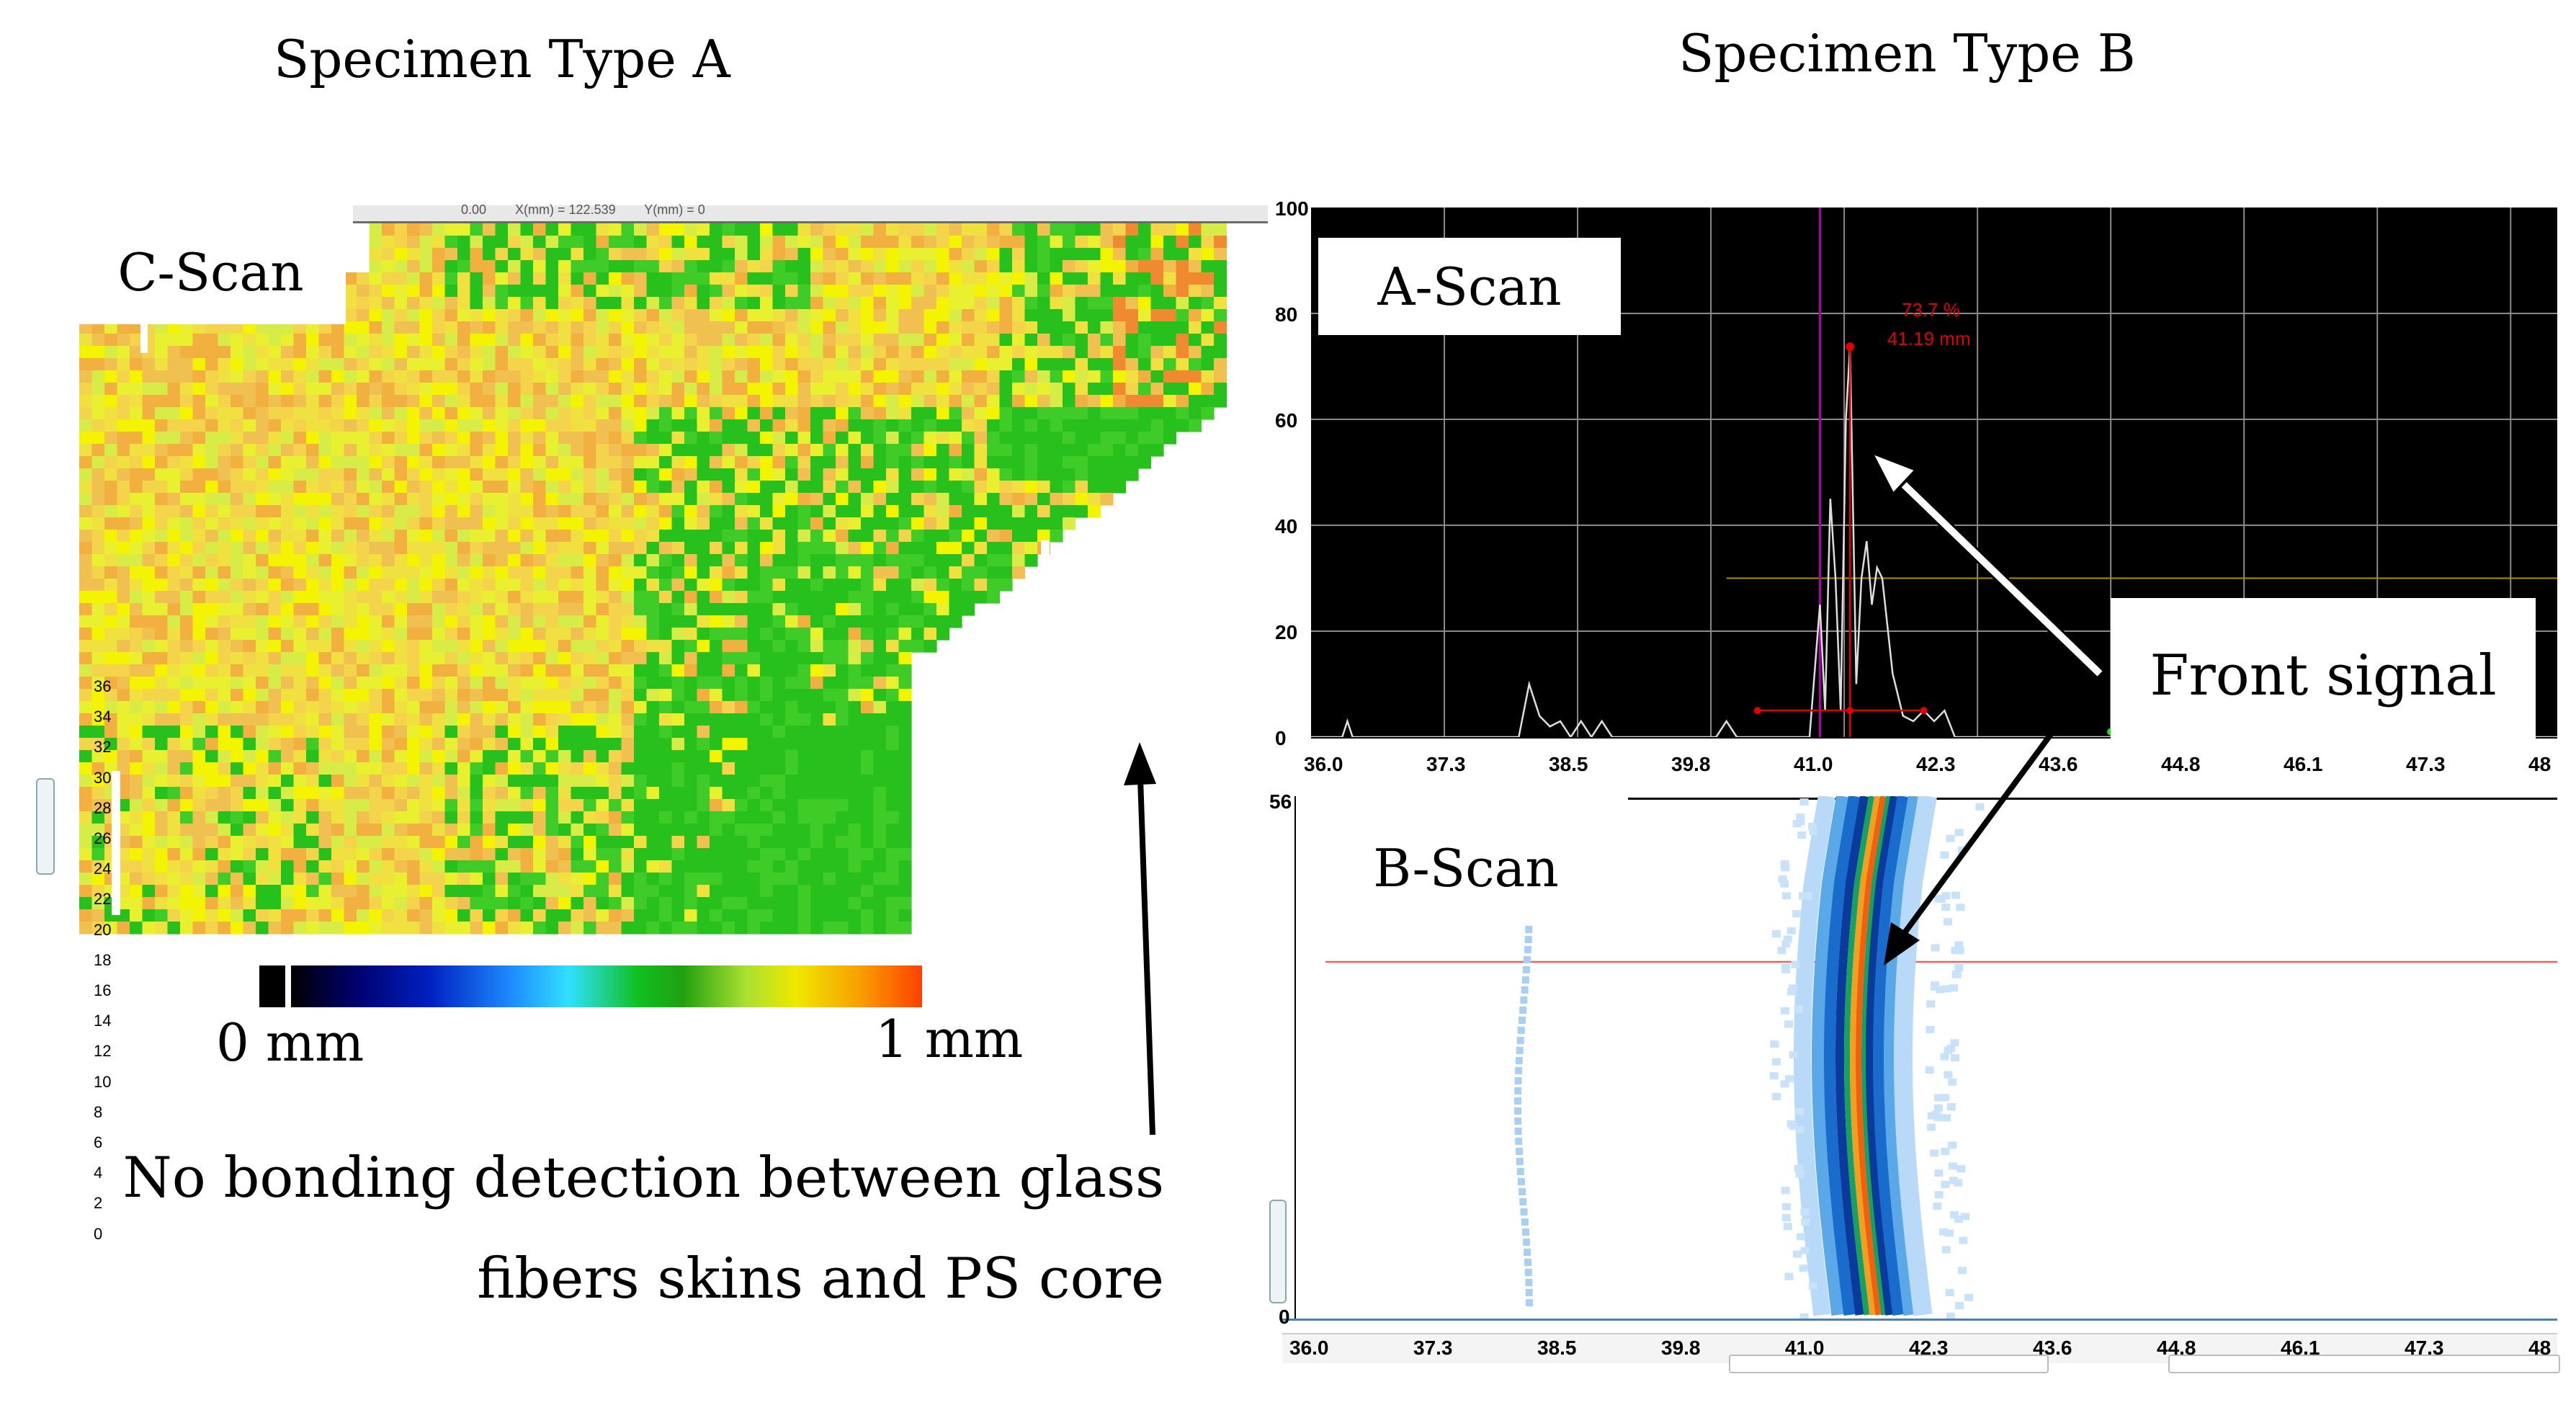  Describe the element at coordinates (1284, 1317) in the screenshot. I see `bscan-y-tick: 0` at that location.